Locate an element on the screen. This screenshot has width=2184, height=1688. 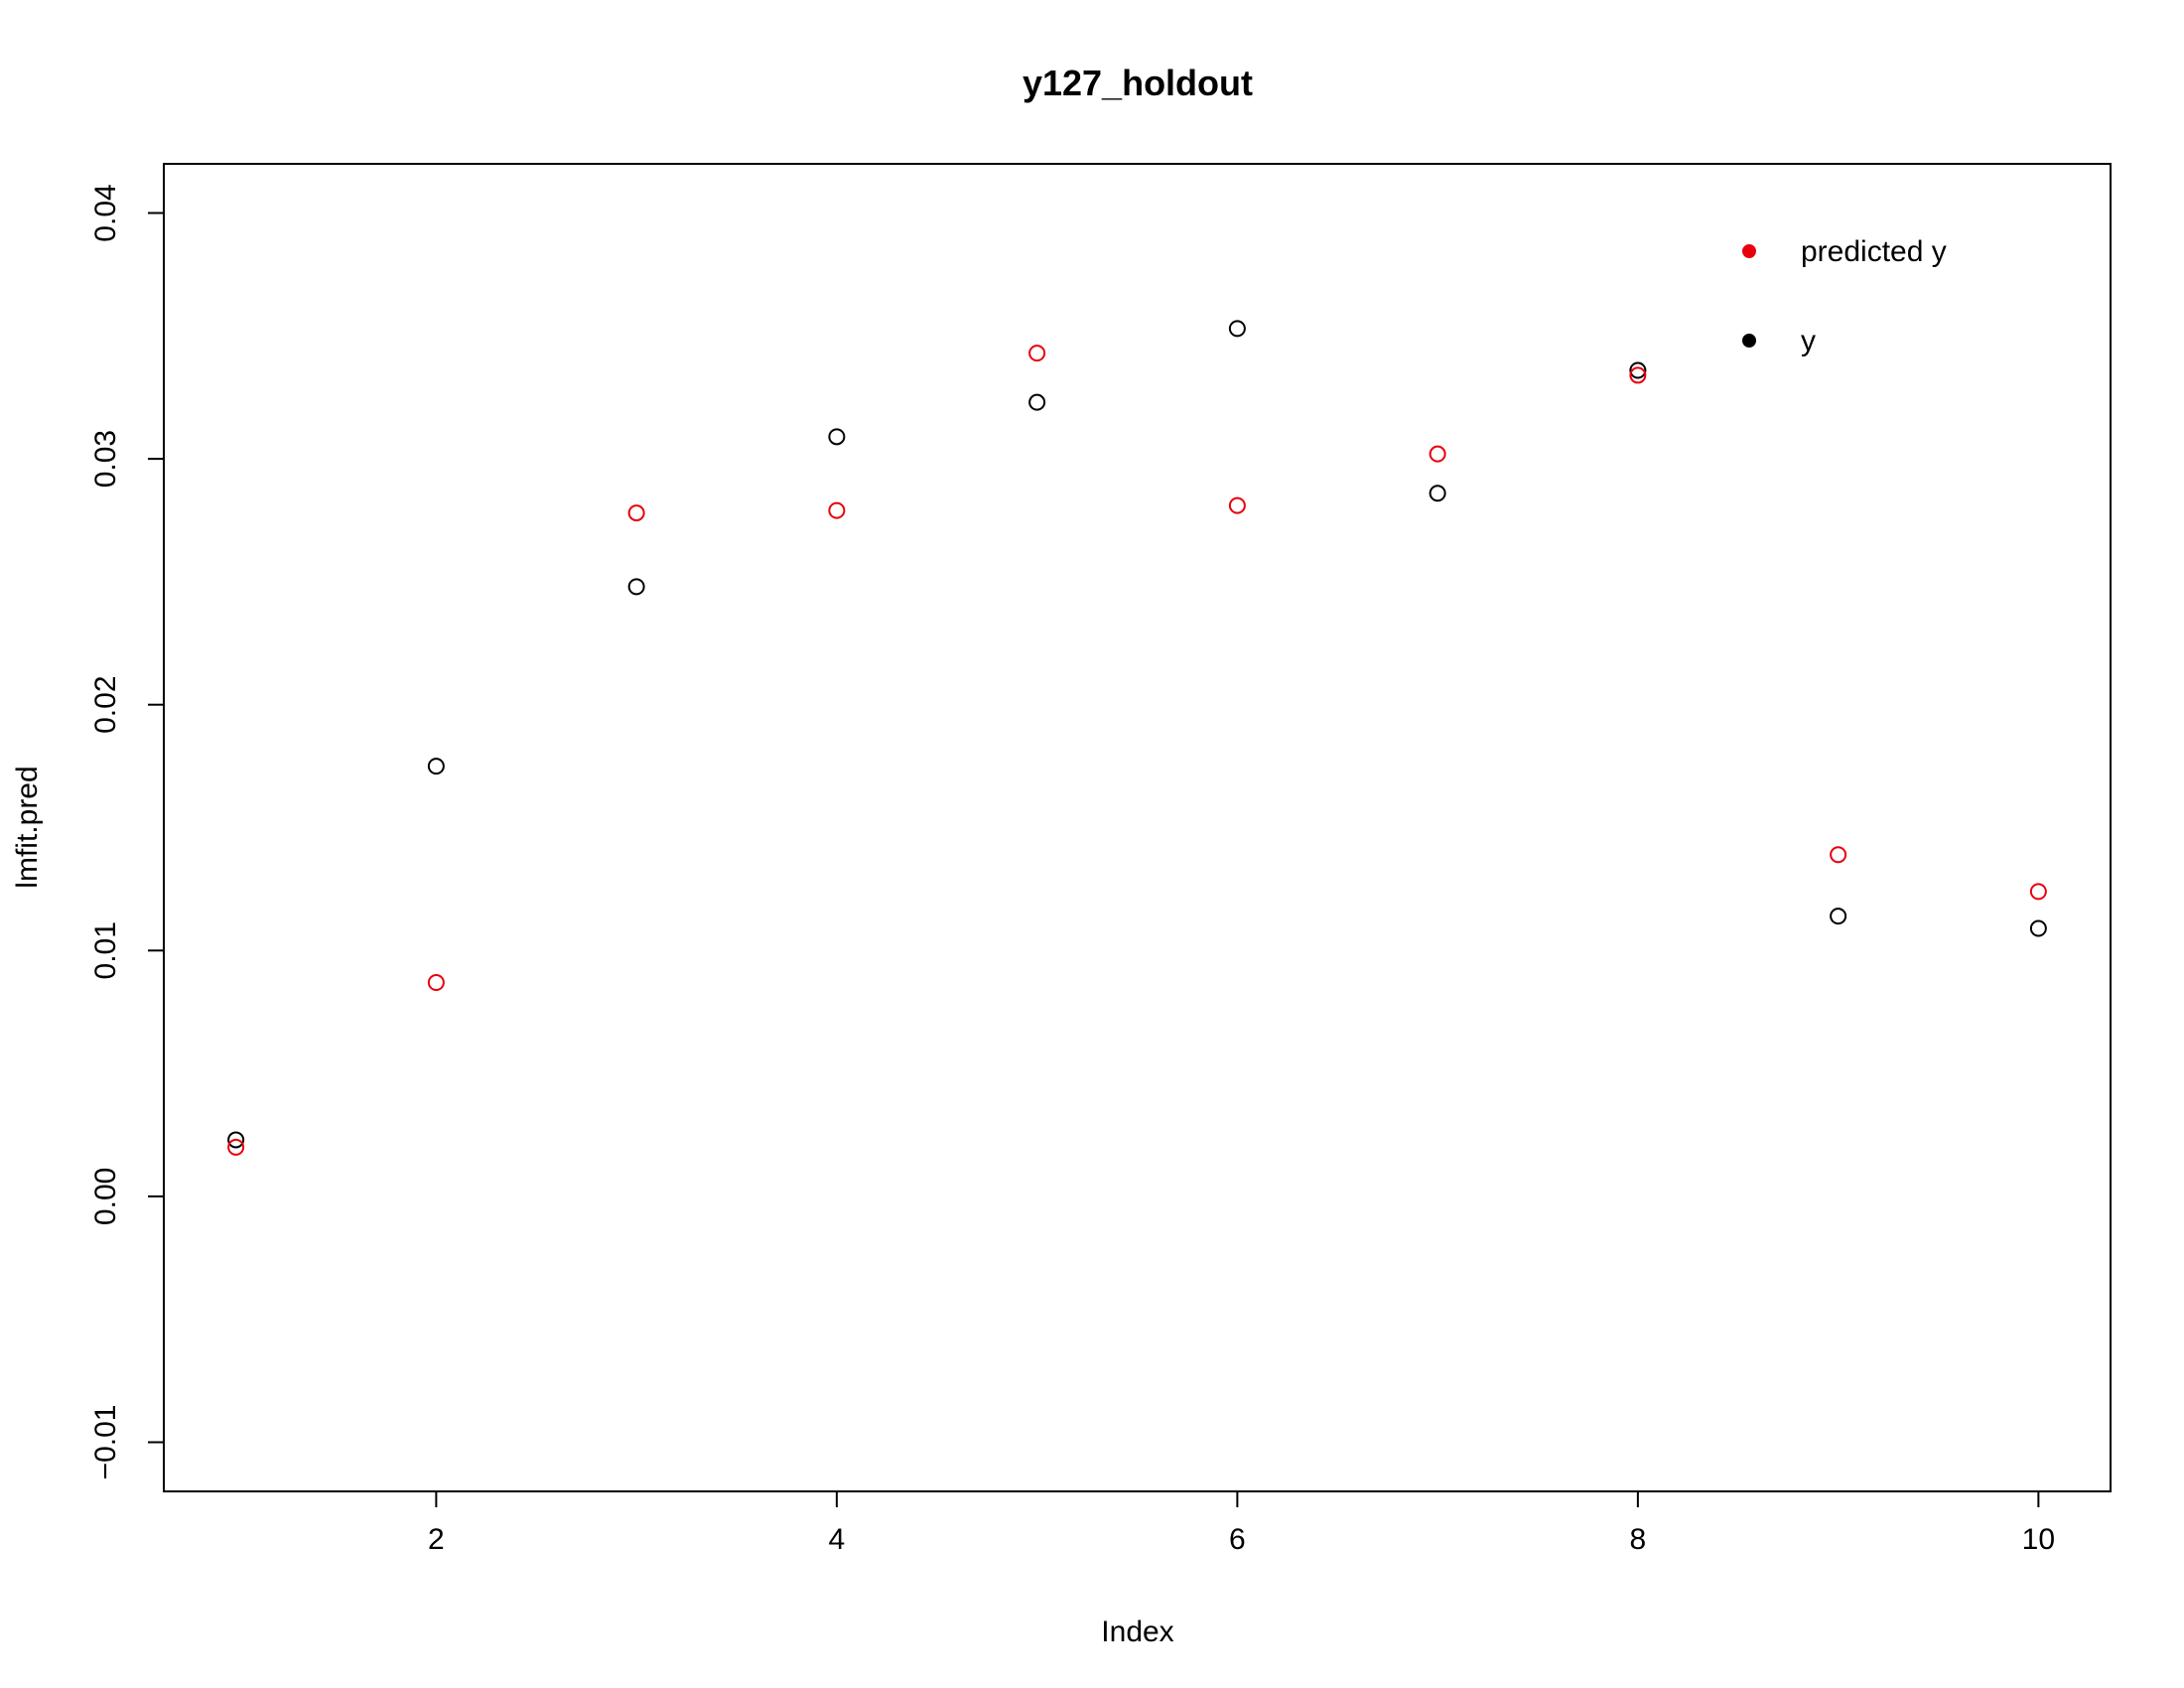
y-axis-label: lmfit.pred is located at coordinates (27, 827).